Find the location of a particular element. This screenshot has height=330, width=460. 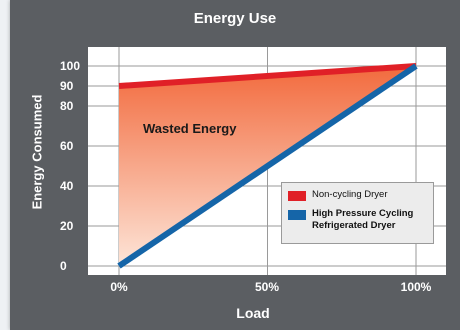

y-tick-label: 90 is located at coordinates (67, 86).